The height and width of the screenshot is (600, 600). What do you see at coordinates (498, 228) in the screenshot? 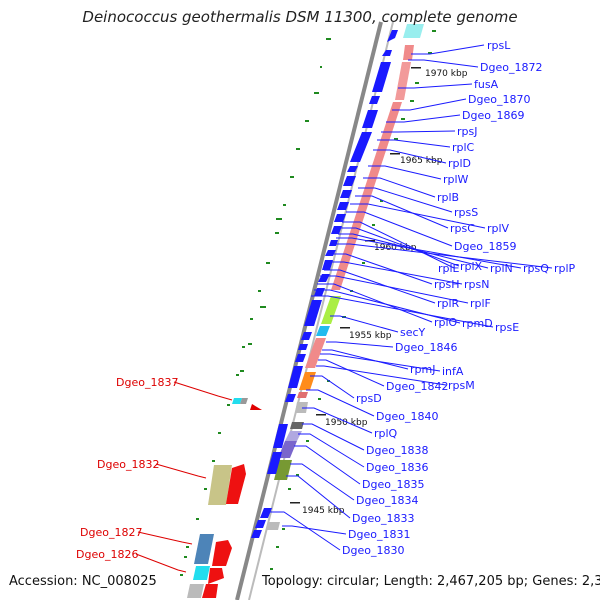
I see `gene-label: rplV` at bounding box center [498, 228].